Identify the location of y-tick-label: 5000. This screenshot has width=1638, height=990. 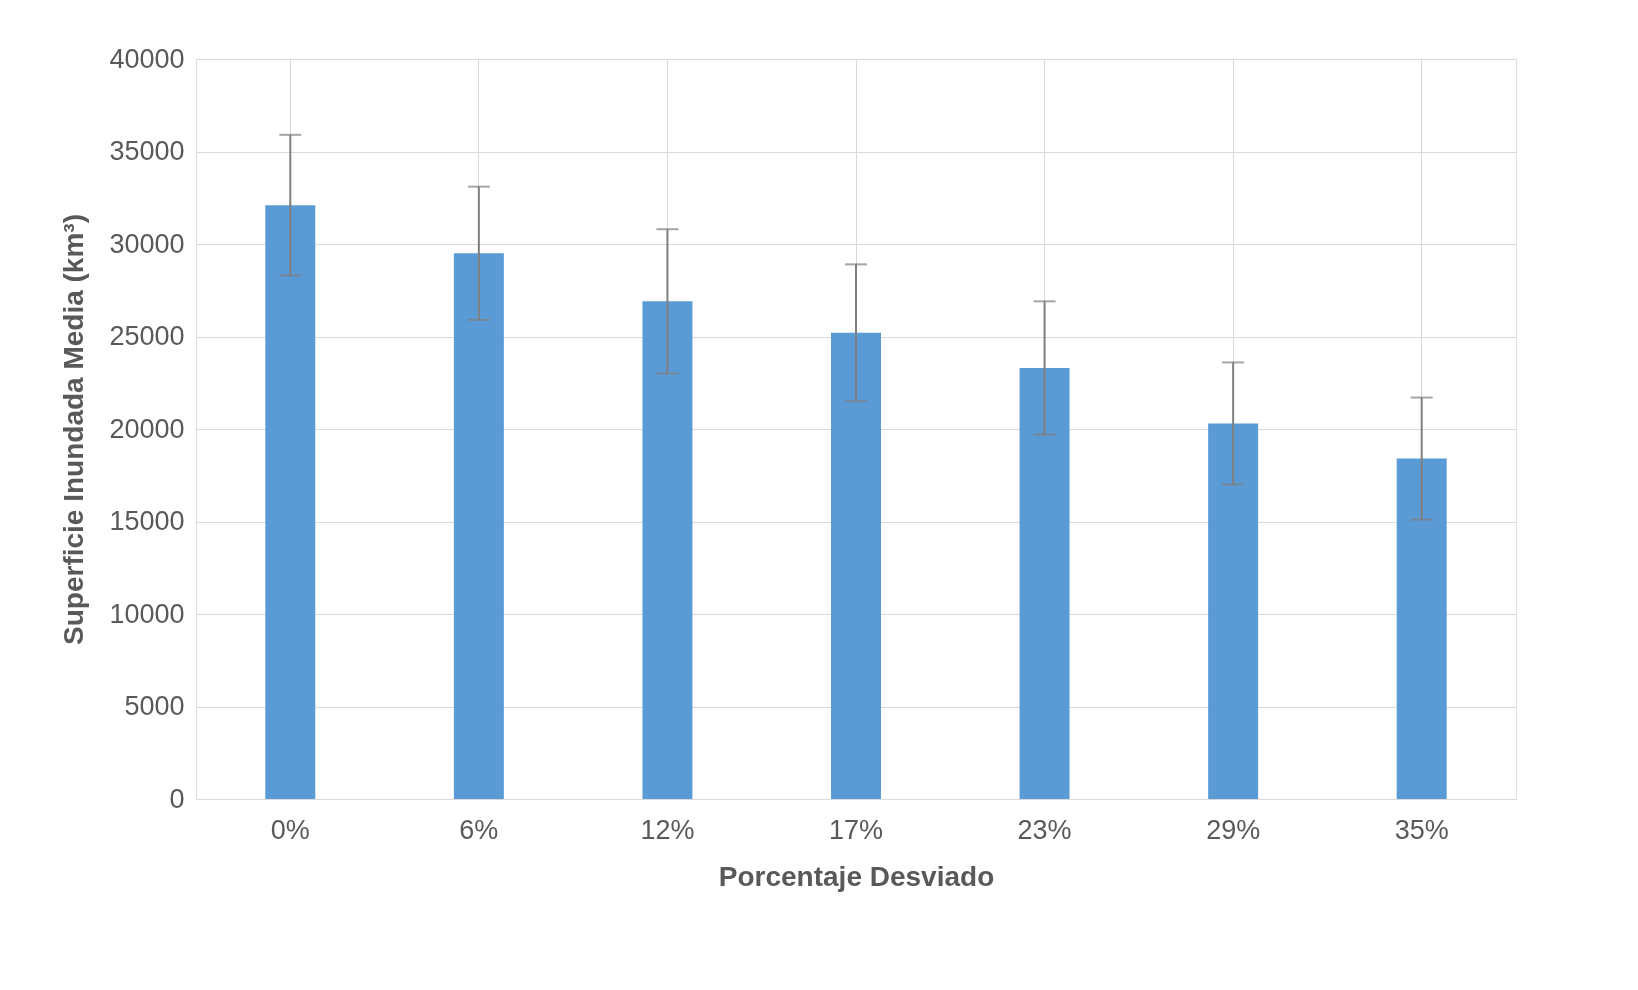
(154, 706).